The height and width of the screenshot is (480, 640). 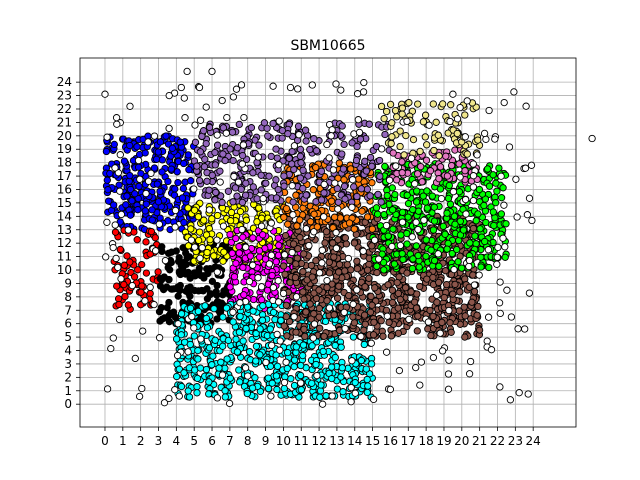 I want to click on y-tick-label: 10, so click(x=64, y=270).